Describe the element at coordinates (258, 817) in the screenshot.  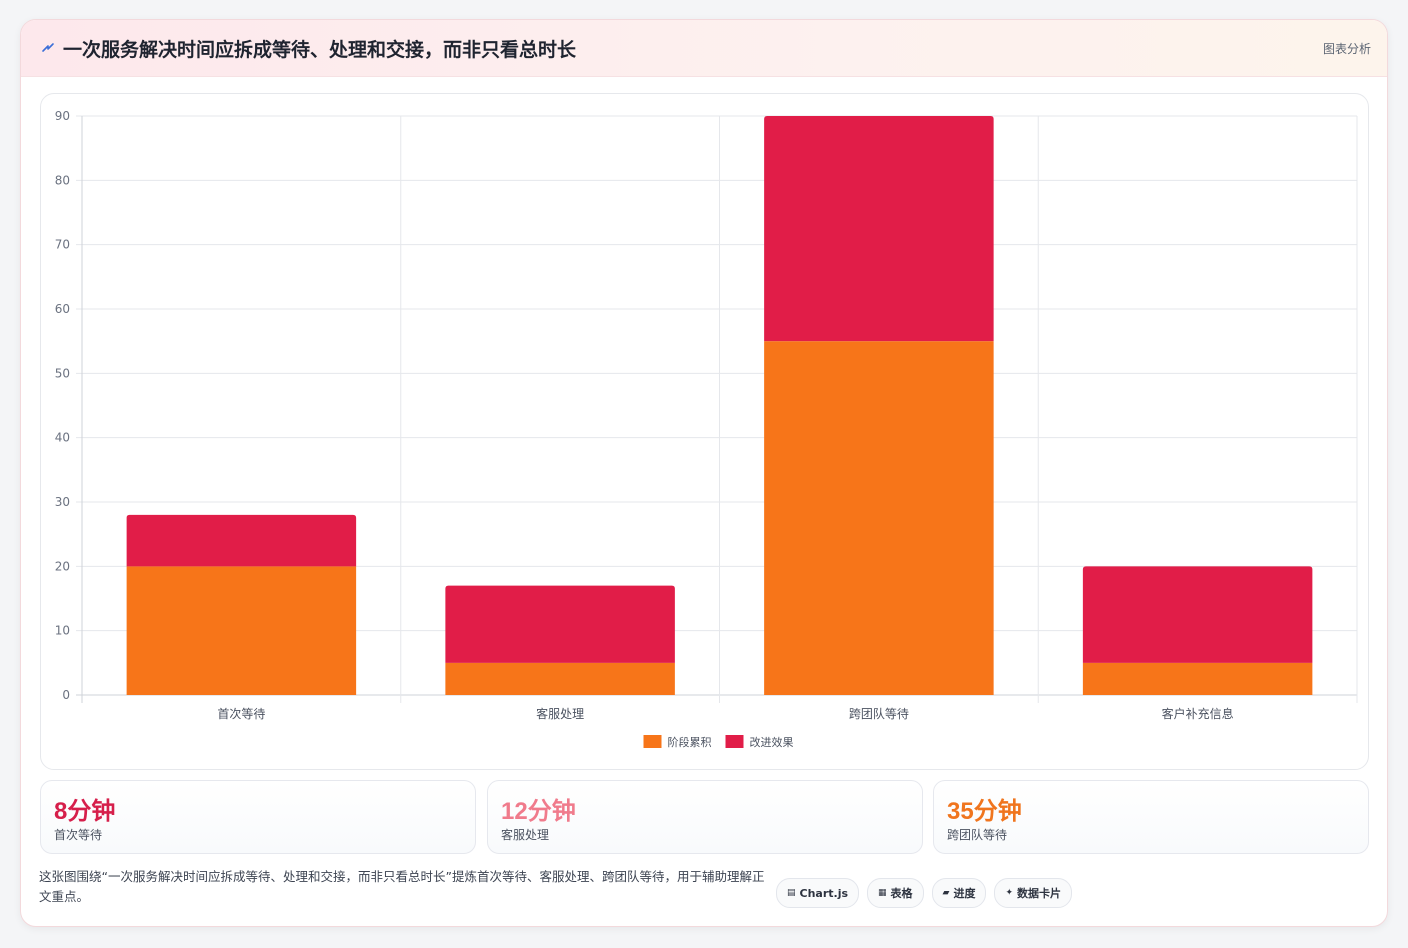
I see `stat-card-first-wait: 8分钟 首次等待` at that location.